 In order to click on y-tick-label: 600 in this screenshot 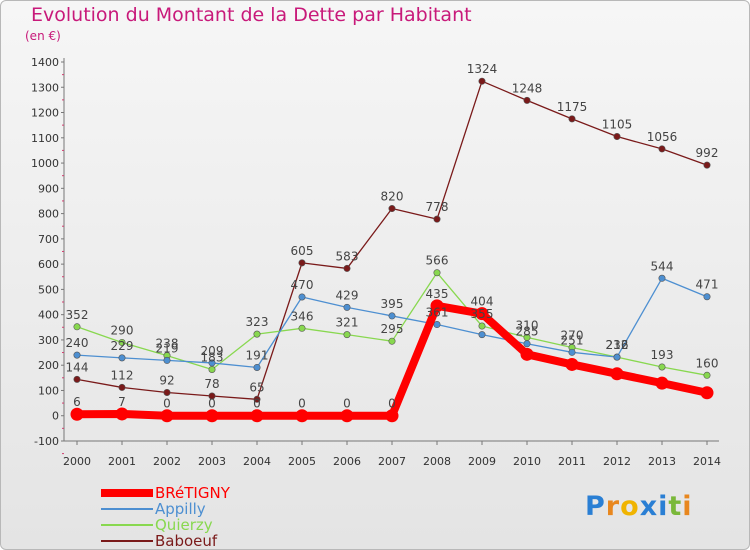, I will do `click(48, 264)`.